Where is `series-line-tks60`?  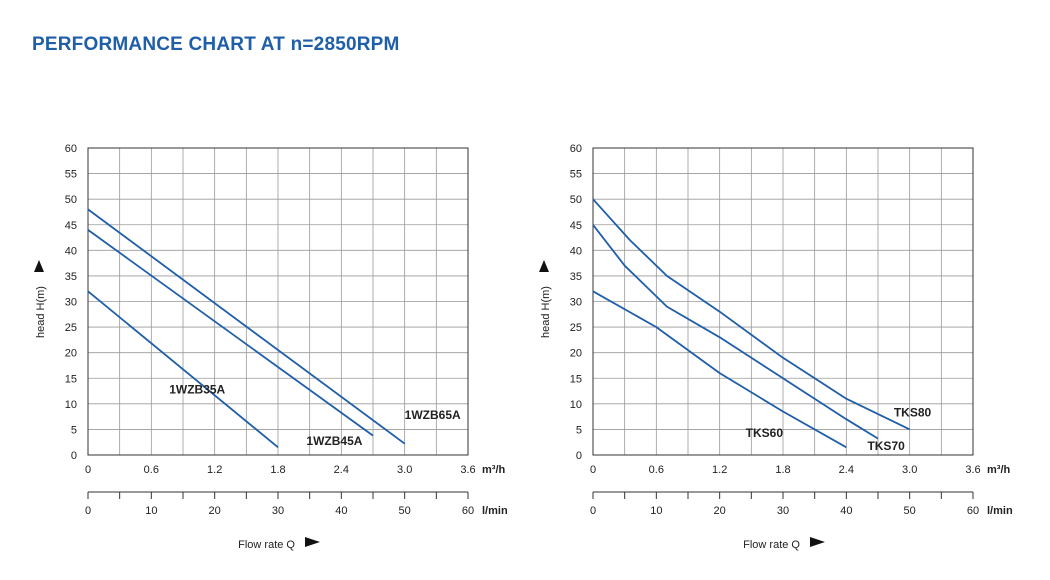
series-line-tks60 is located at coordinates (719, 369).